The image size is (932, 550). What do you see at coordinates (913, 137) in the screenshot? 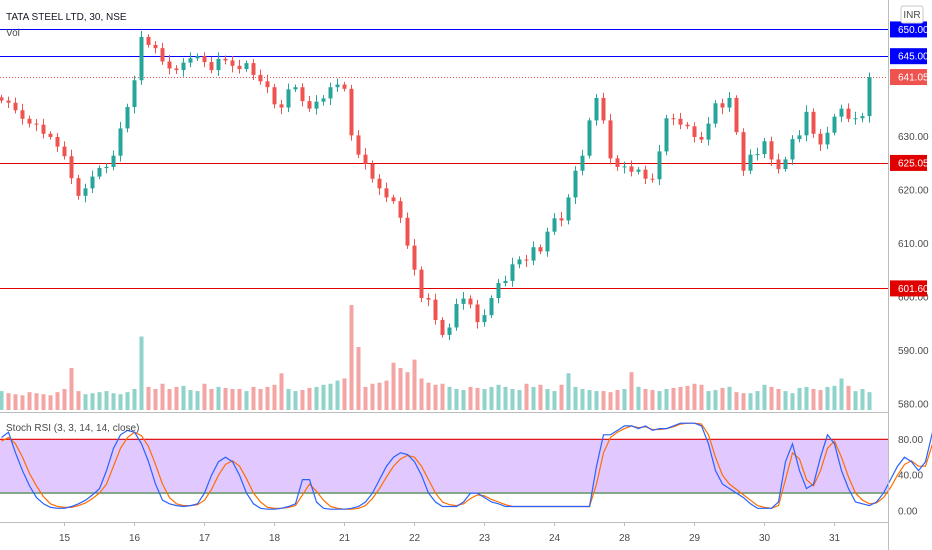
I see `price-tick-label: 630.00` at bounding box center [913, 137].